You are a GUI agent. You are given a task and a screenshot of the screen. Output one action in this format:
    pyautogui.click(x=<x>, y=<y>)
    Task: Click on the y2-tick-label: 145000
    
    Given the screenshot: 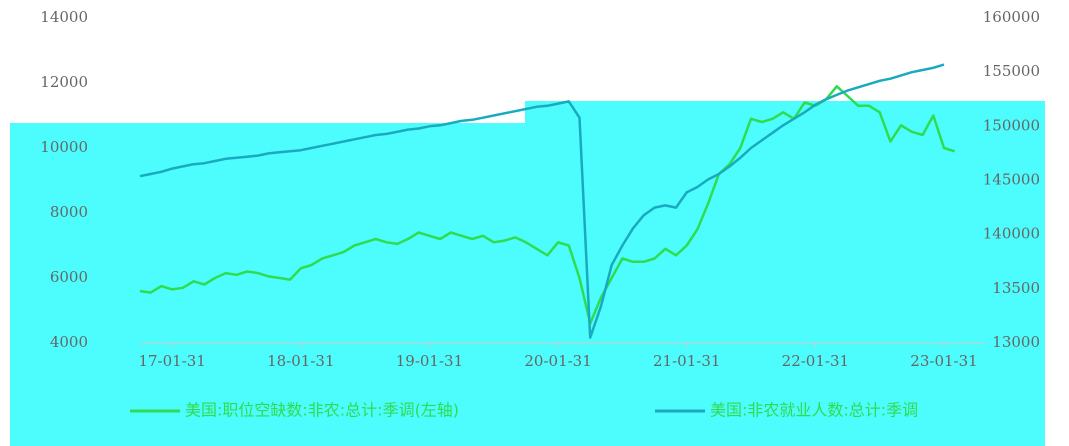 What is the action you would take?
    pyautogui.click(x=1011, y=180)
    